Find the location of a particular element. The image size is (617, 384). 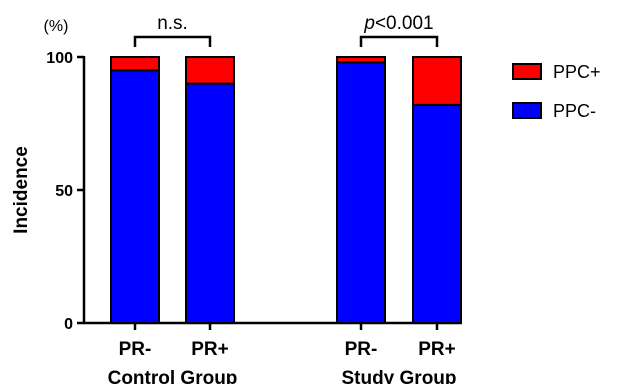

group-label: Control Group is located at coordinates (173, 376).